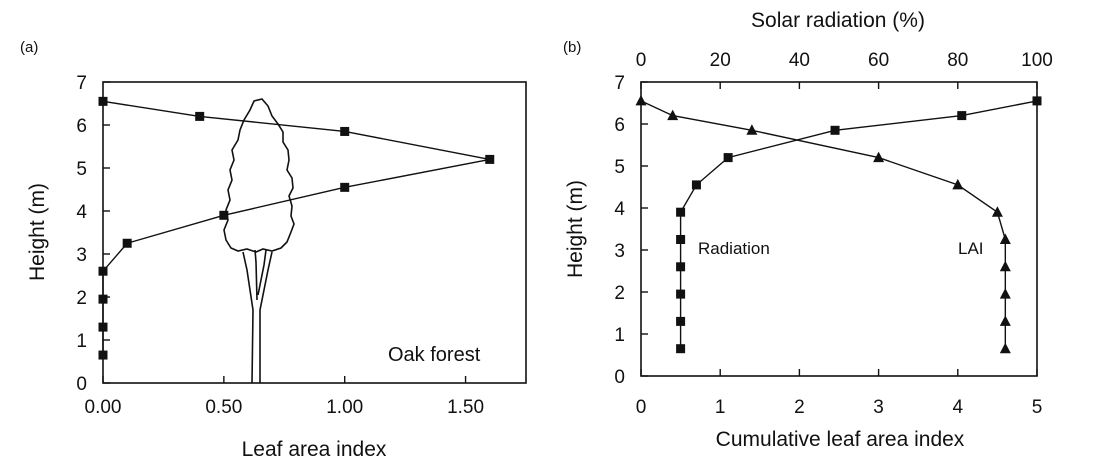 This screenshot has height=464, width=1100. I want to click on tree-trunk-right, so click(266, 317).